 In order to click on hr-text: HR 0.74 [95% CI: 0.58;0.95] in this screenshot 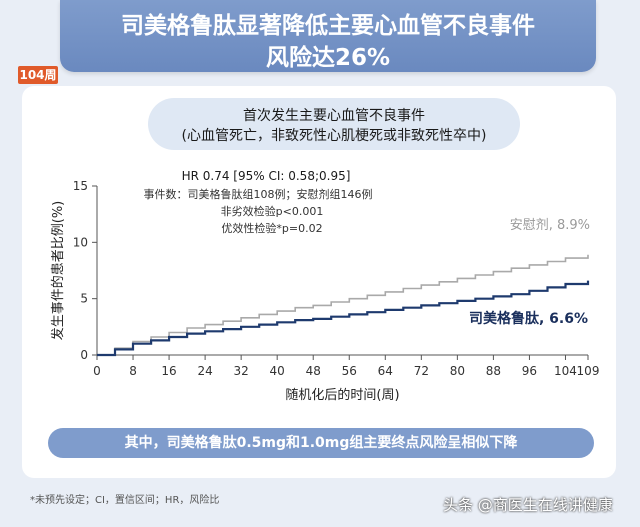, I will do `click(266, 176)`.